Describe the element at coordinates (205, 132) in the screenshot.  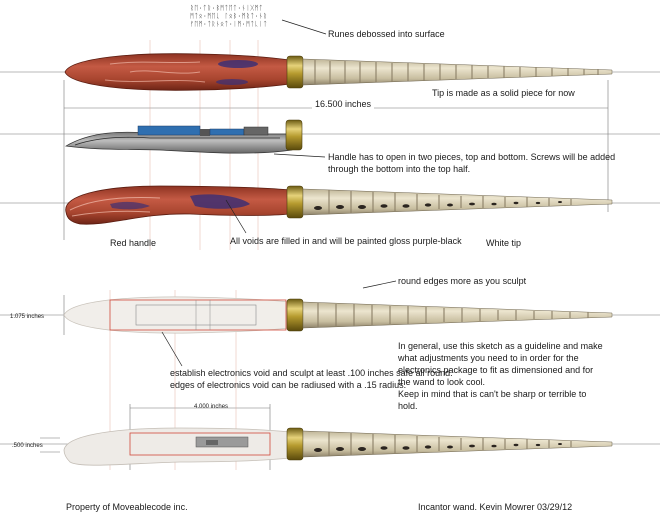
I see `electronics-block` at that location.